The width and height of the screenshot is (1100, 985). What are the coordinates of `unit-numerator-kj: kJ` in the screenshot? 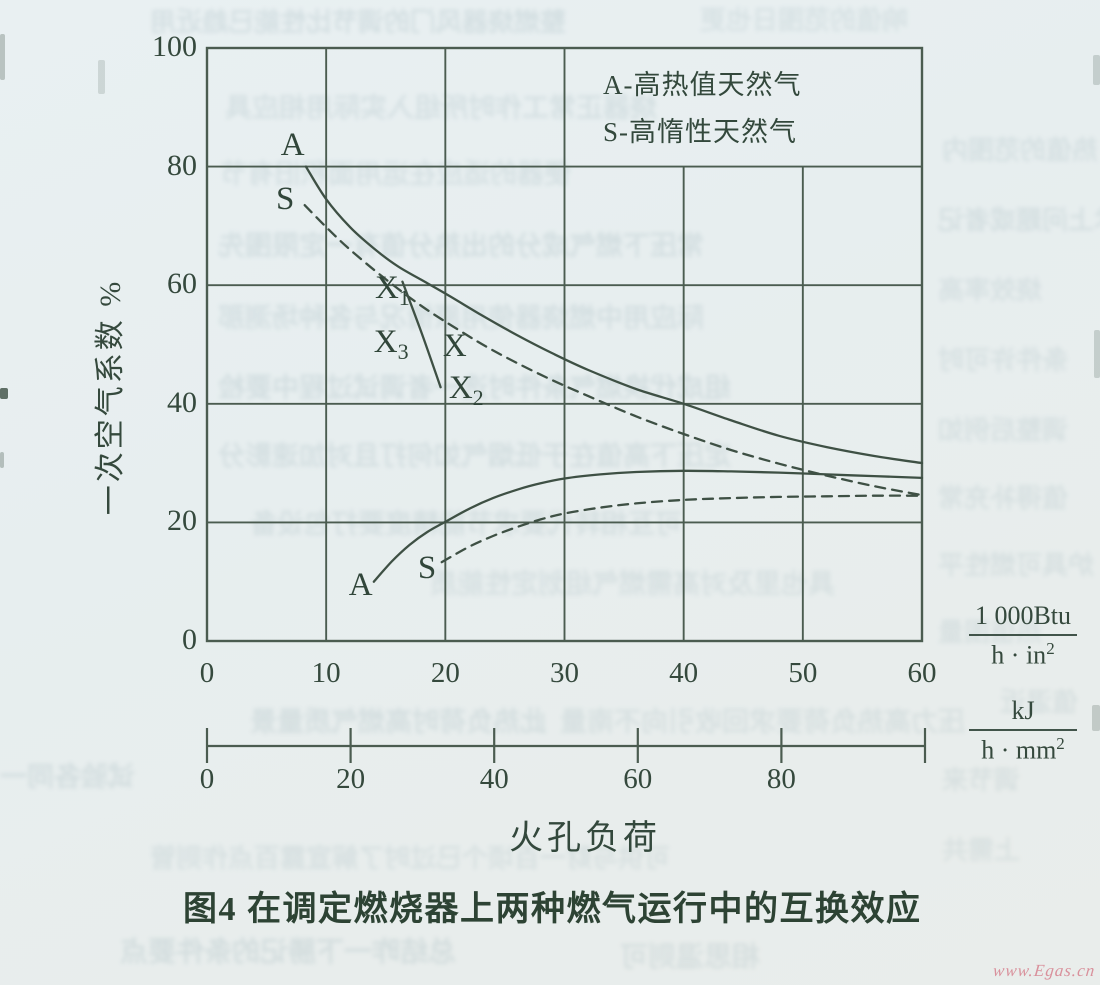 It's located at (1023, 713).